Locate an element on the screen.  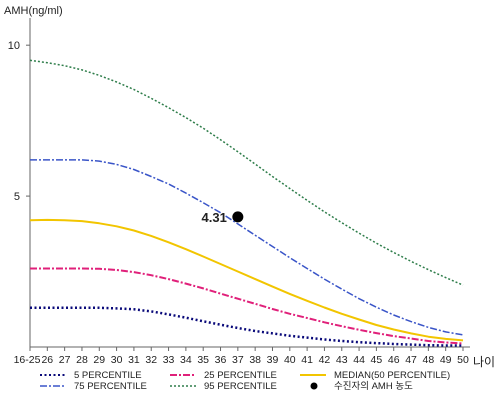
legend-label: 95 PERCENTILE is located at coordinates (240, 386).